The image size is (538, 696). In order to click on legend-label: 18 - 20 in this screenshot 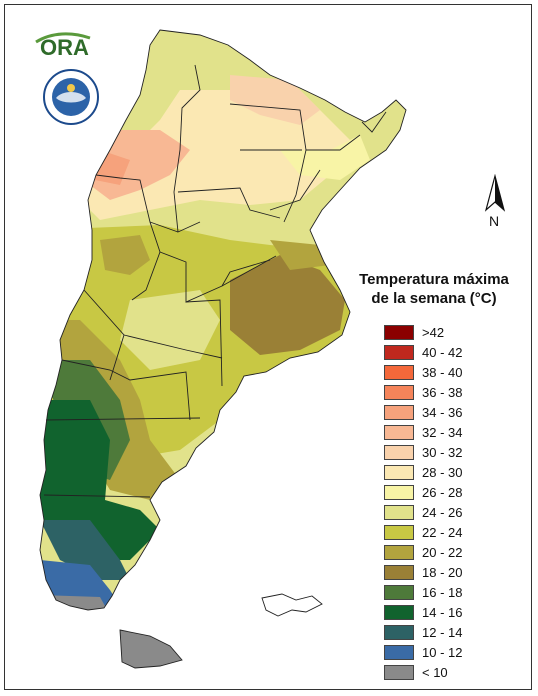, I will do `click(442, 572)`.